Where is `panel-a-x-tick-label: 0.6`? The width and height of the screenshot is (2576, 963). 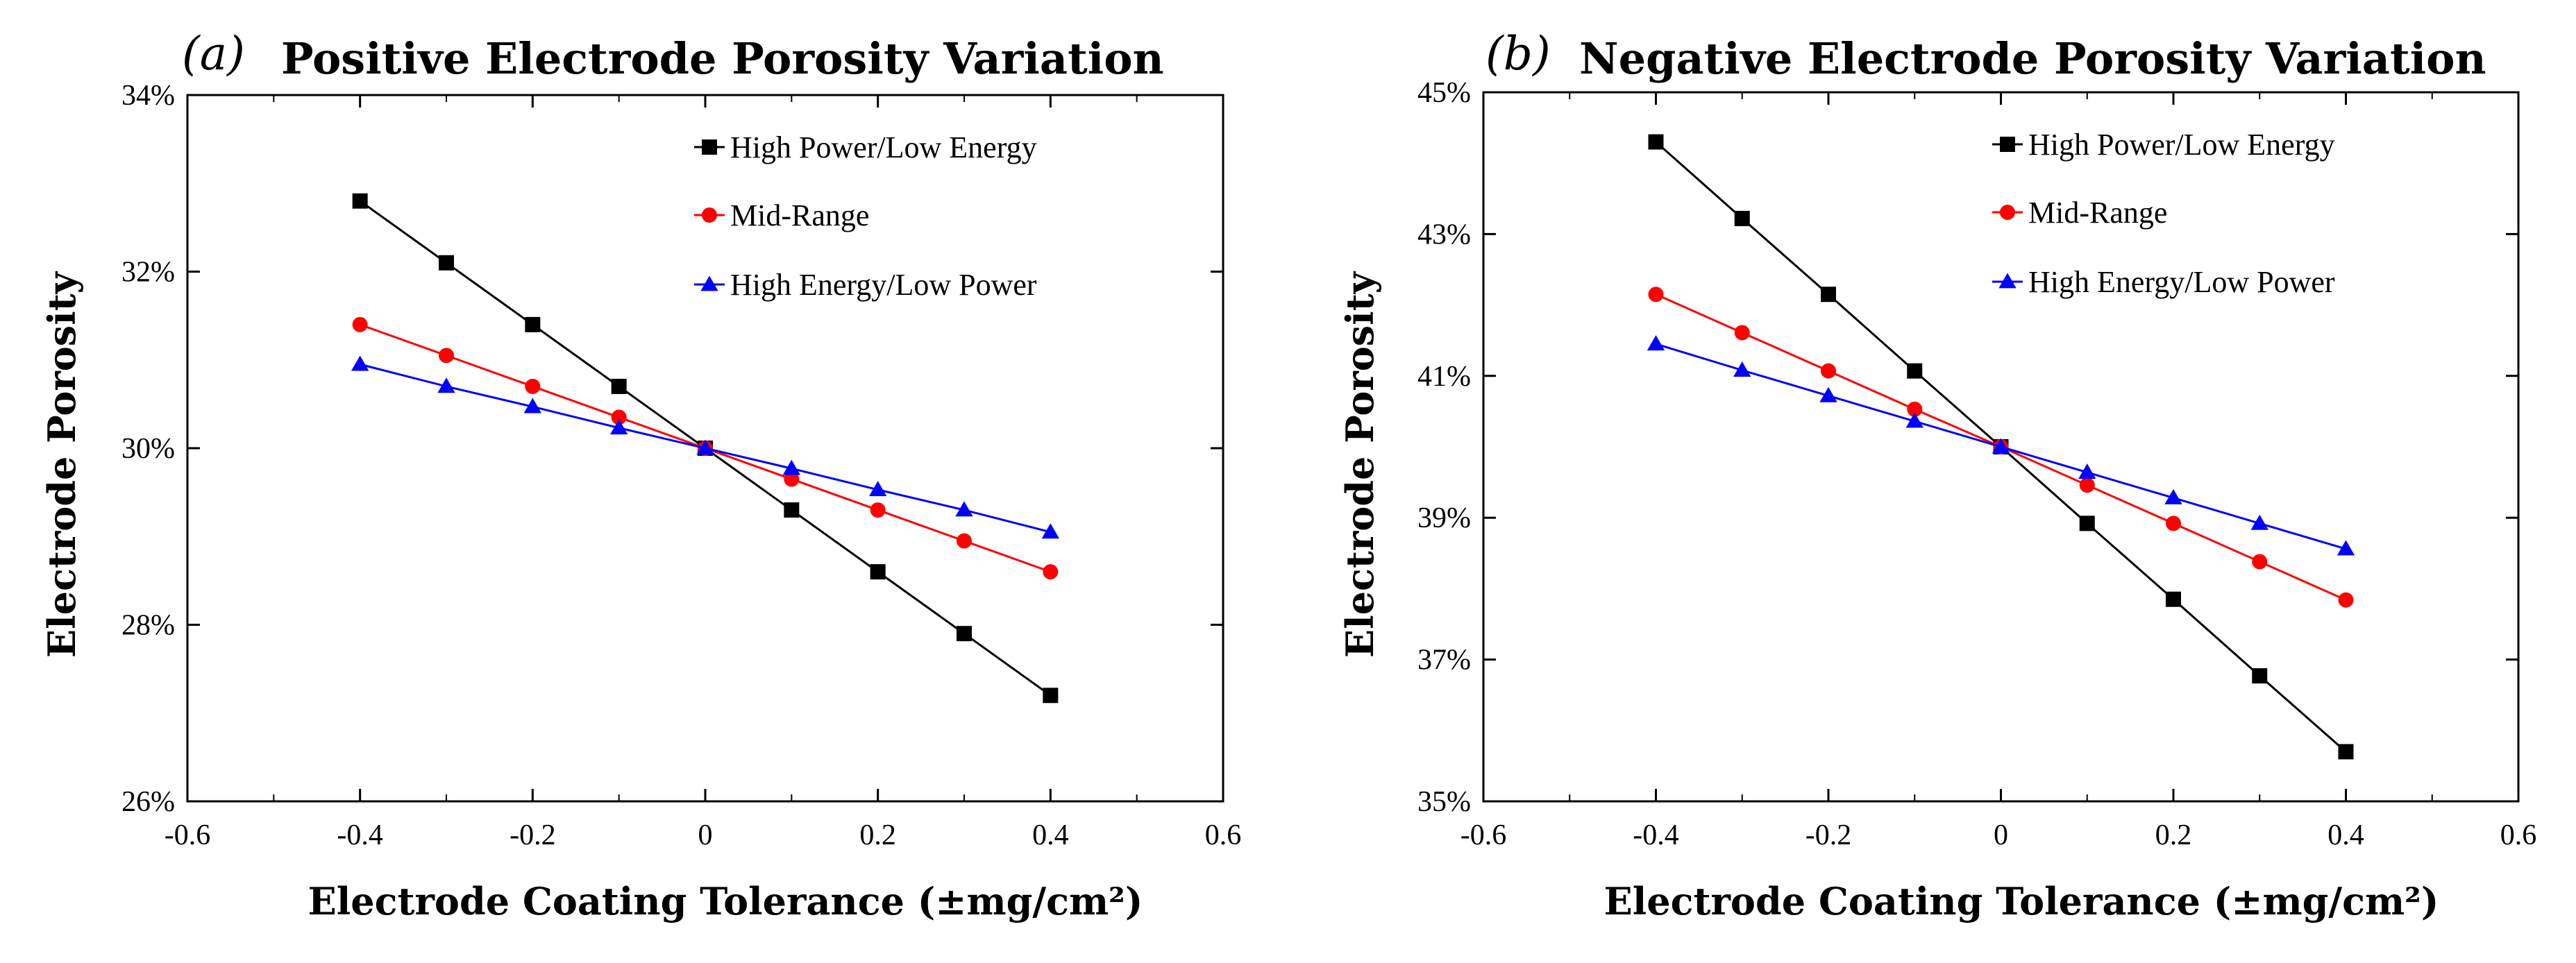 panel-a-x-tick-label: 0.6 is located at coordinates (1223, 835).